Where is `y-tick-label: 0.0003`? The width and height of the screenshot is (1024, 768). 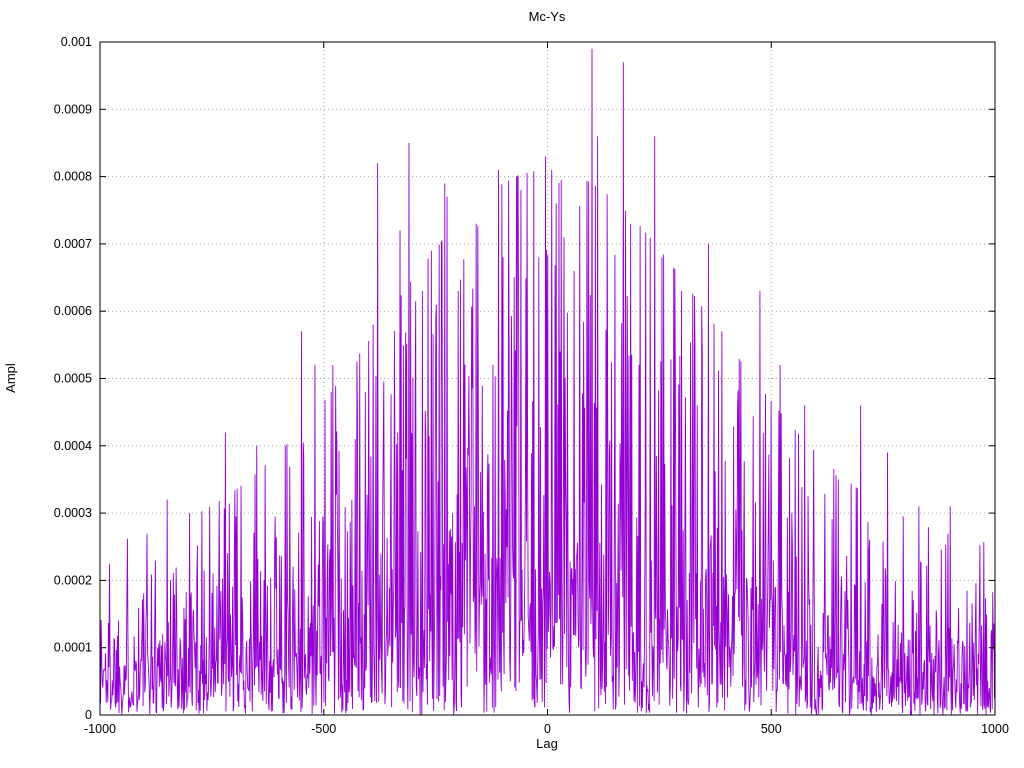
y-tick-label: 0.0003 is located at coordinates (73, 513).